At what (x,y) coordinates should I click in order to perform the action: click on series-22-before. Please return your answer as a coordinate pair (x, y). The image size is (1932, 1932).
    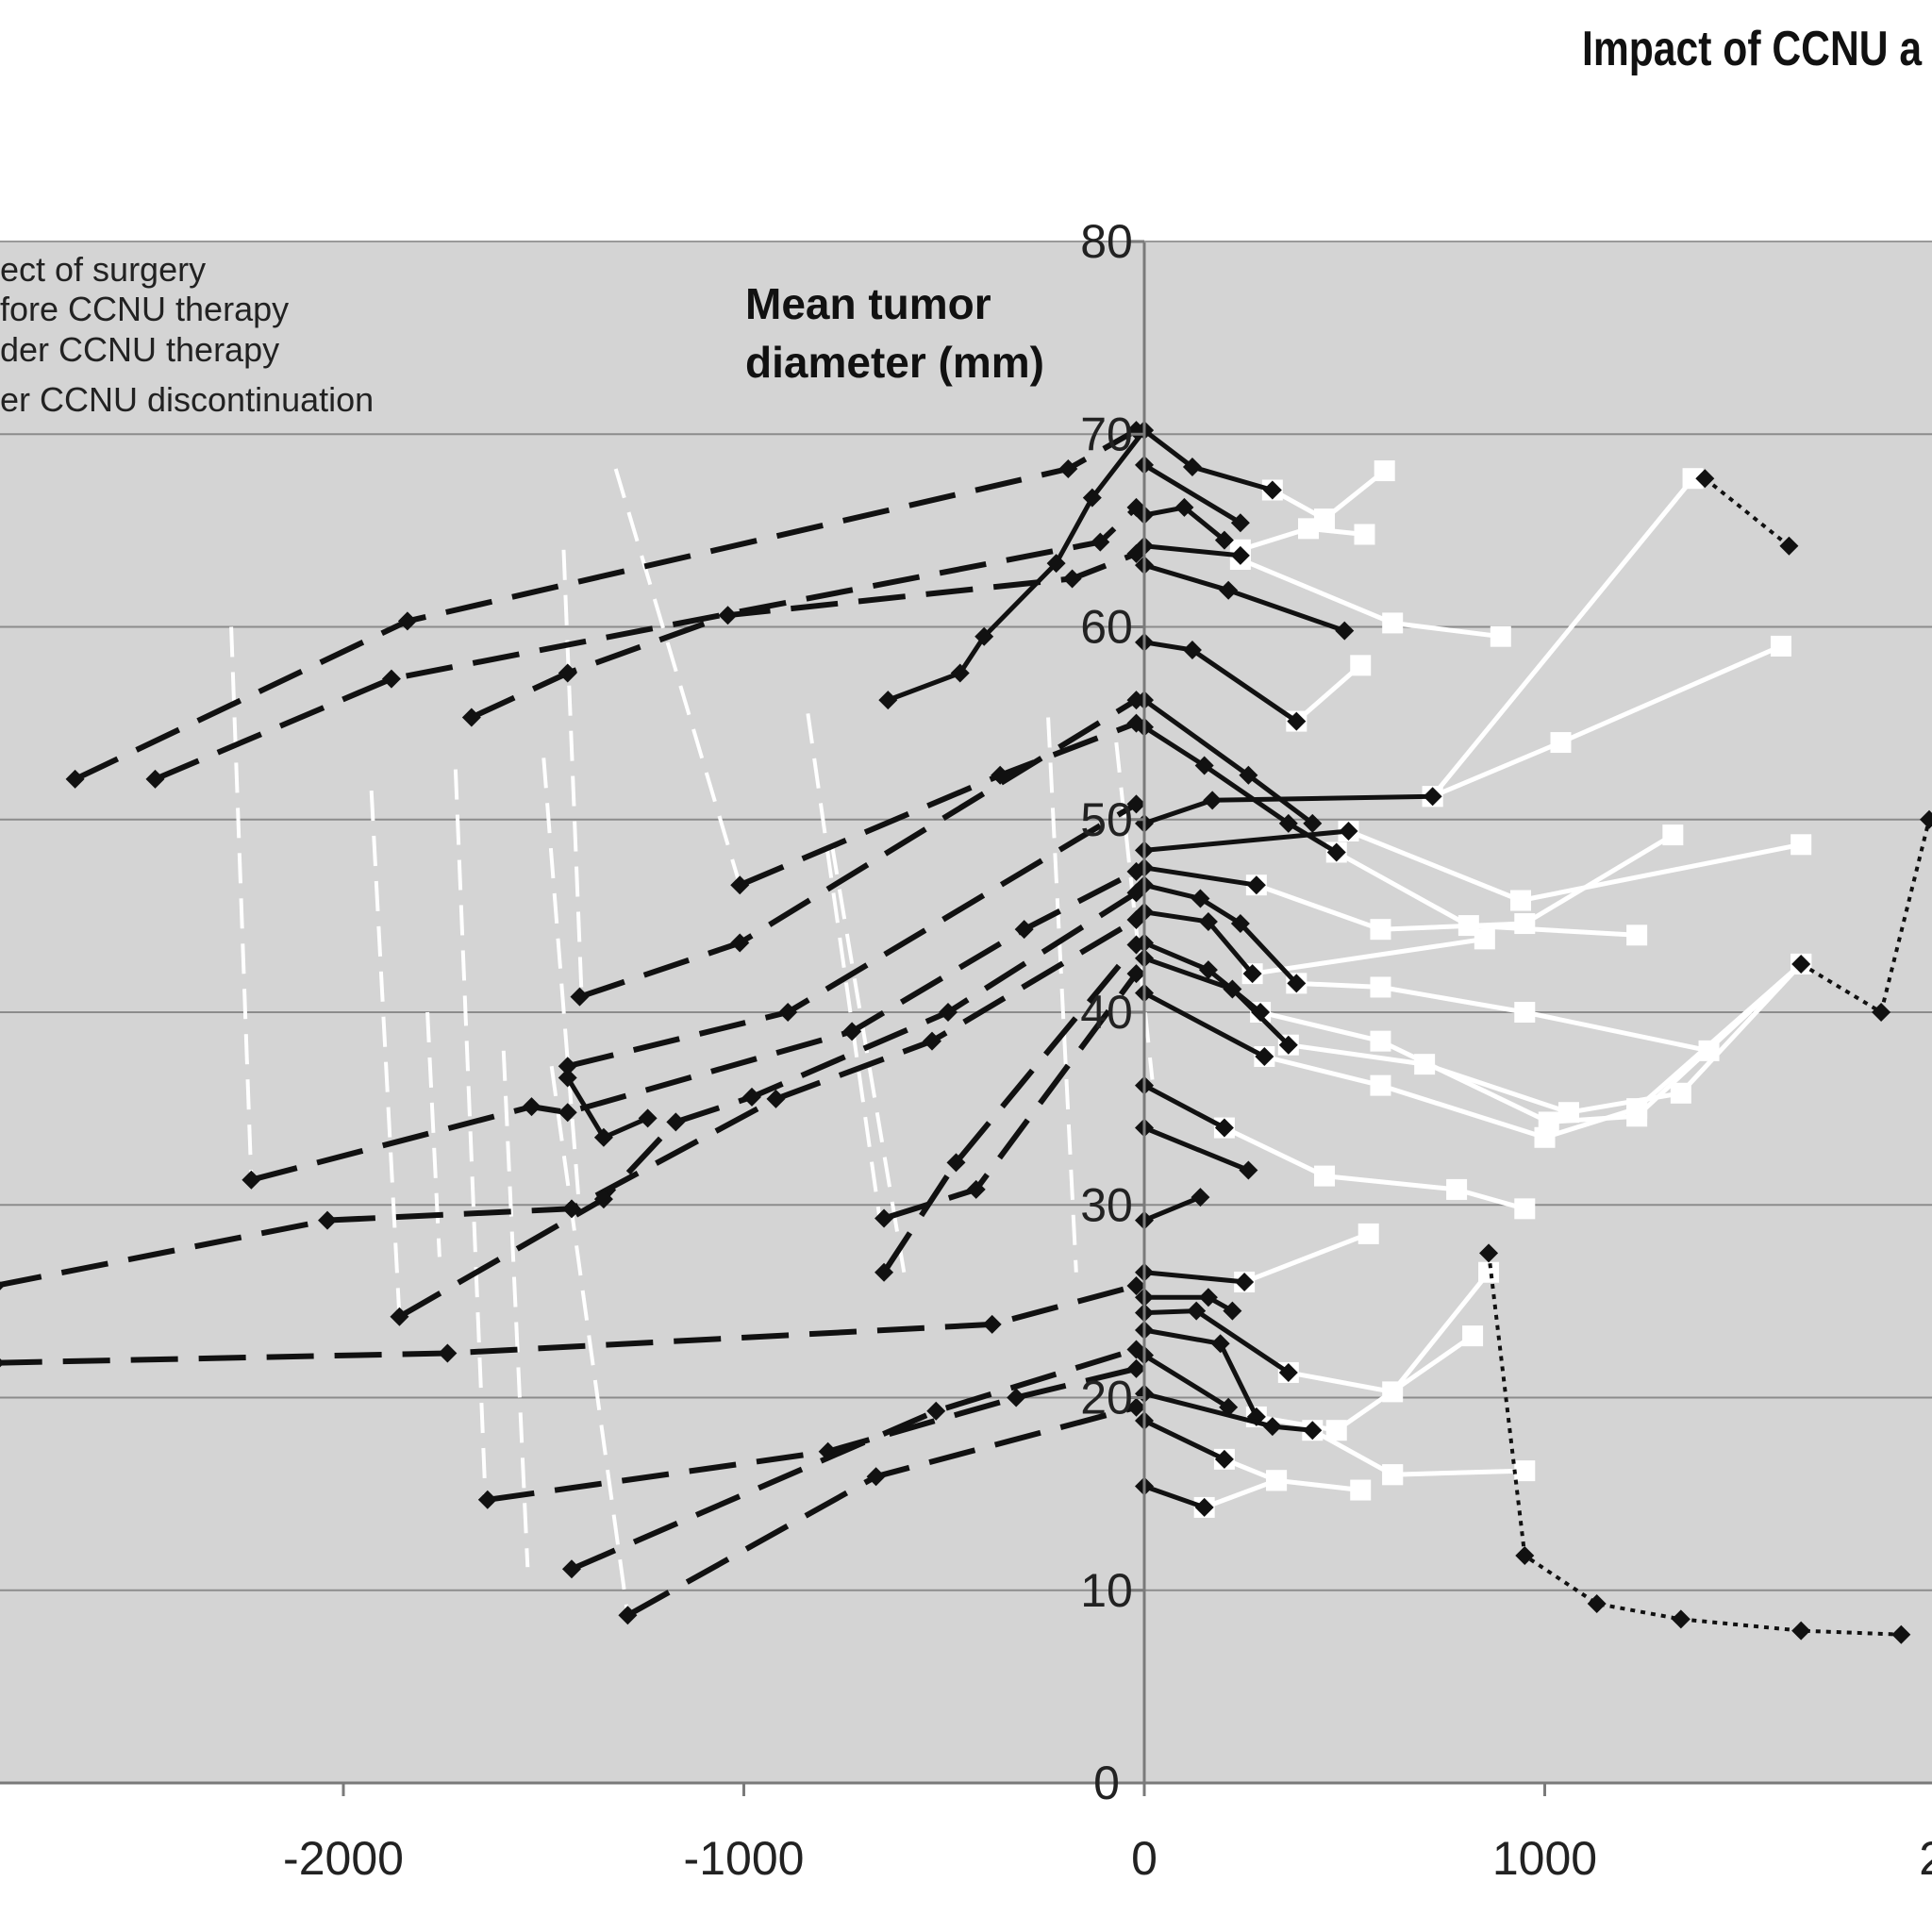
    Looking at the image, I should click on (882, 1511).